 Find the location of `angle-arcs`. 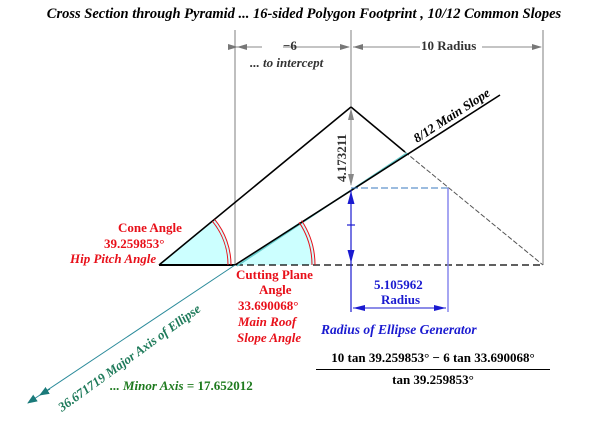

angle-arcs is located at coordinates (264, 242).